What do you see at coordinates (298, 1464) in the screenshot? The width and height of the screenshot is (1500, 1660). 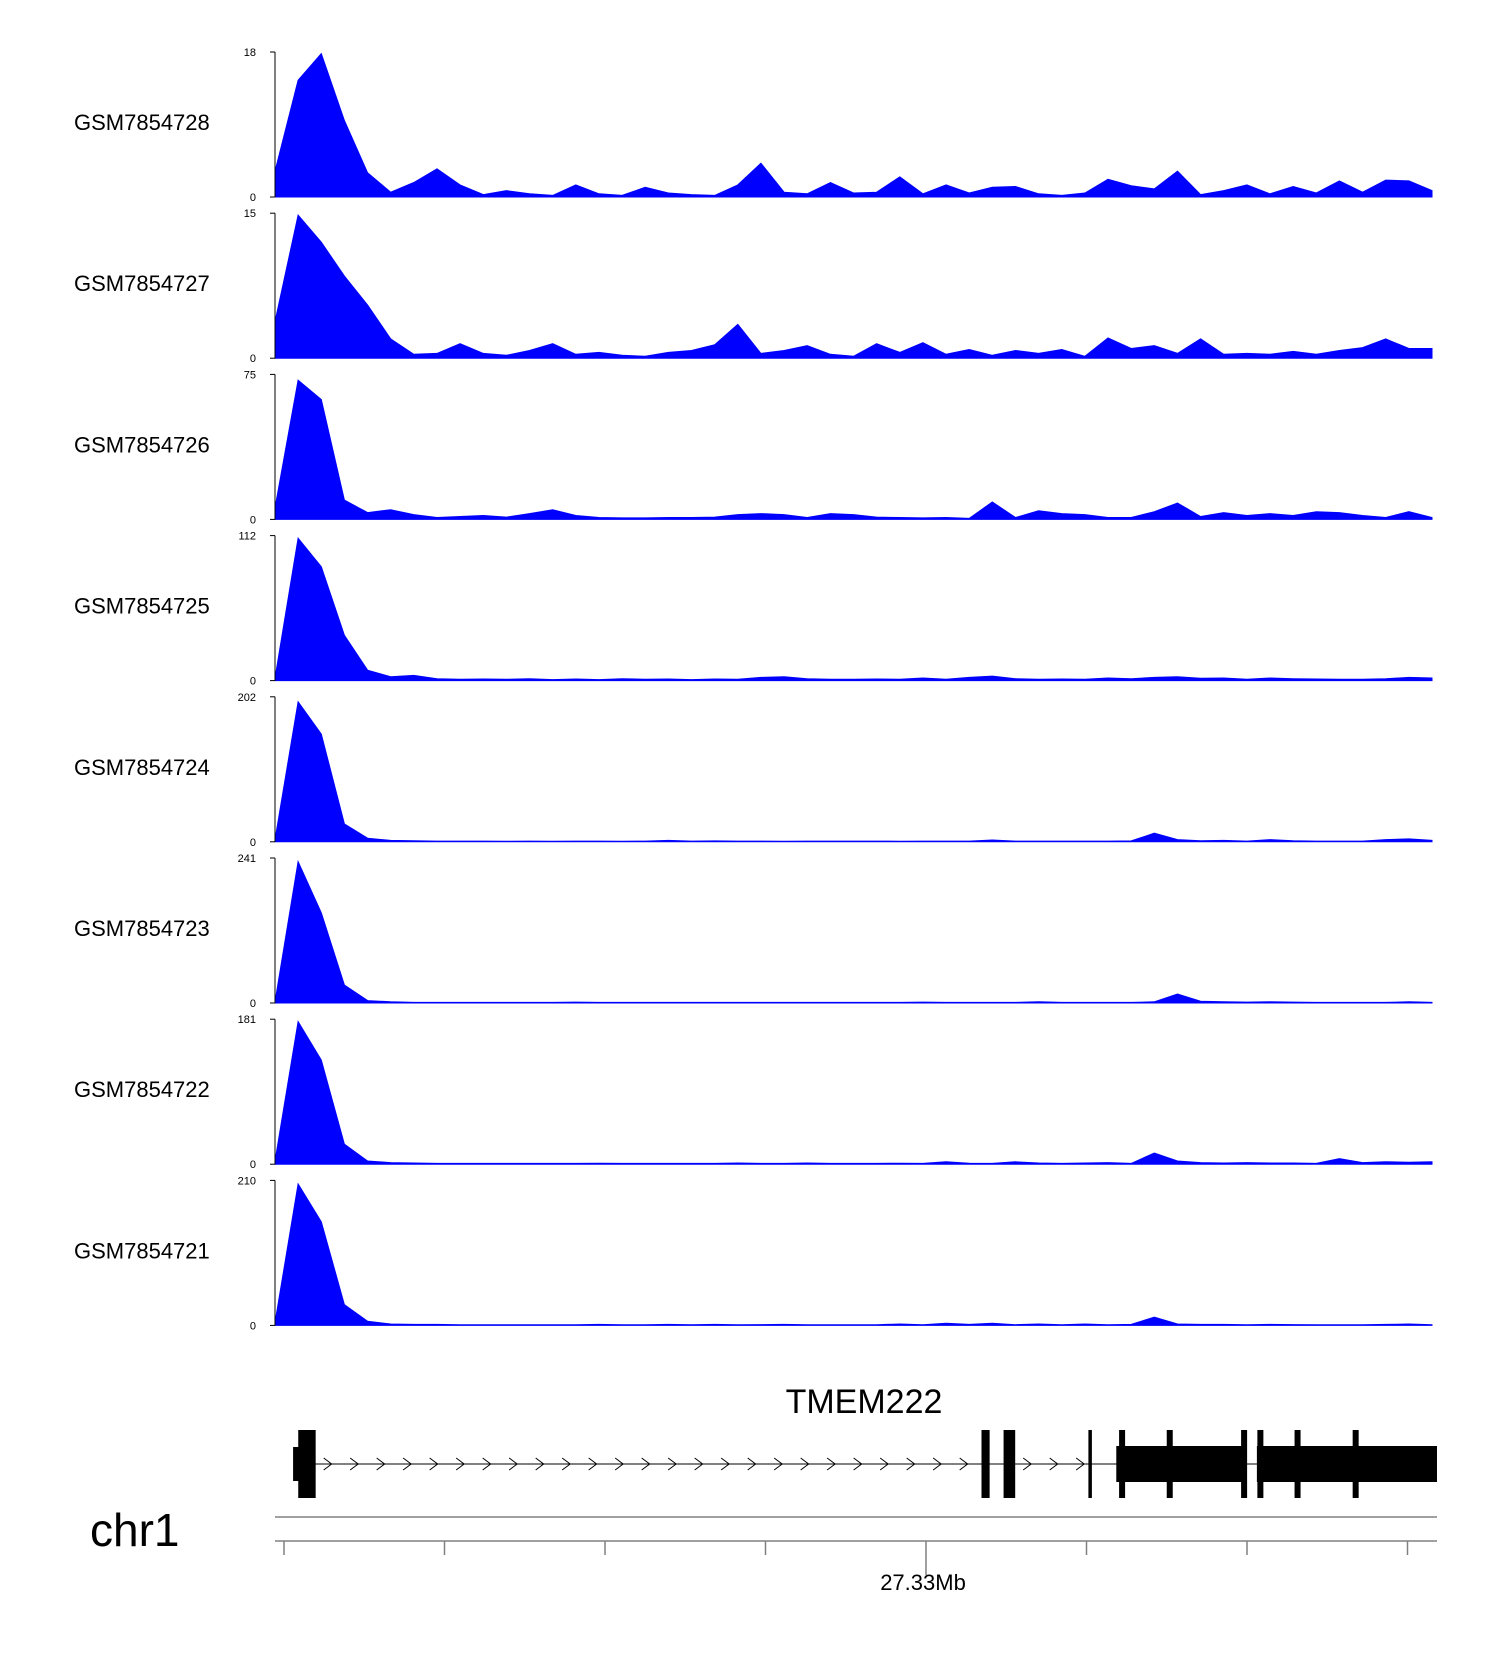 I see `gene-utr` at bounding box center [298, 1464].